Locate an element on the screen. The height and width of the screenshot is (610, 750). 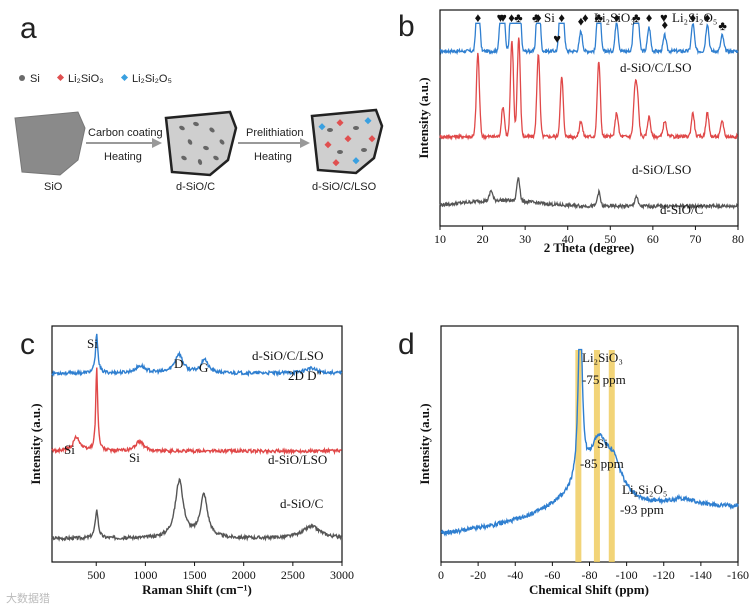
nmr-ann-li2sio3: Li₂SiO₃ is located at coordinates (602, 357).